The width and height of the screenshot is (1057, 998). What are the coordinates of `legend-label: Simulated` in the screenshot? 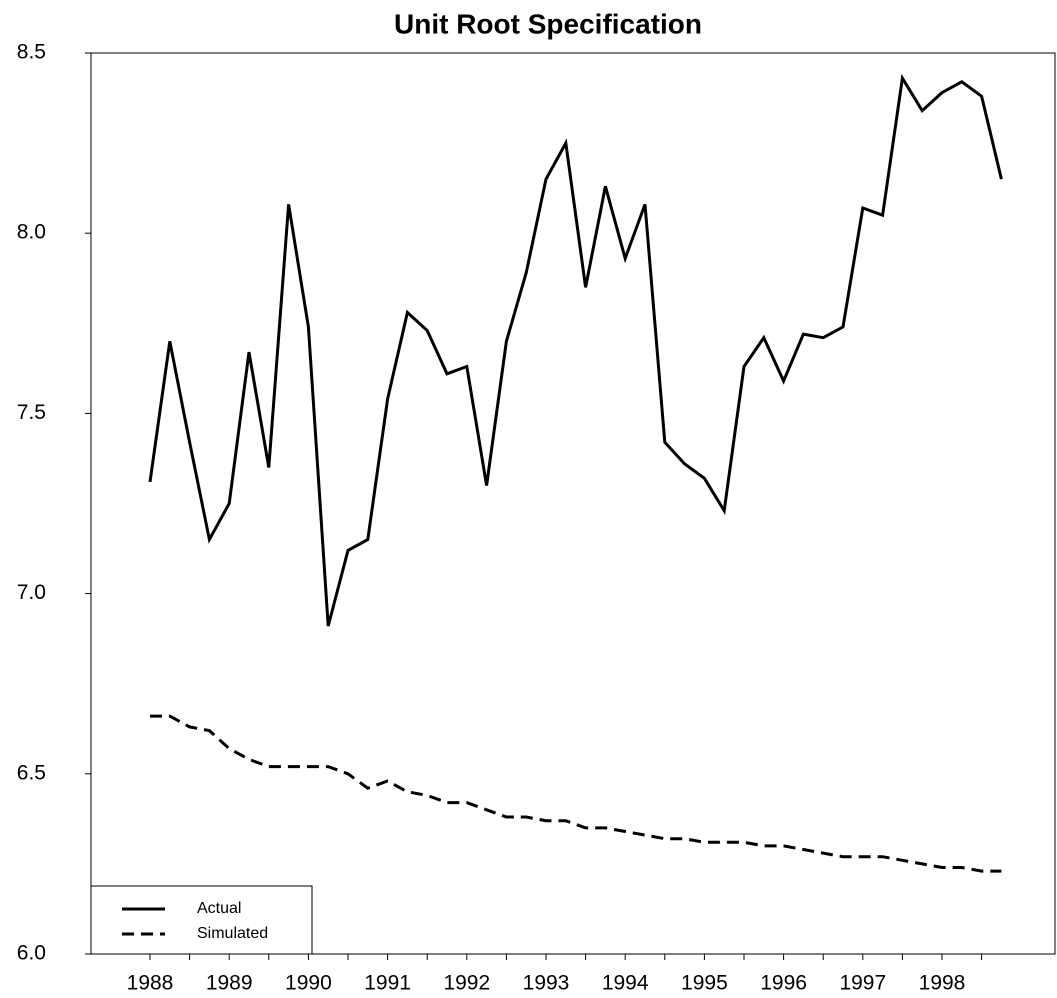 It's located at (232, 933).